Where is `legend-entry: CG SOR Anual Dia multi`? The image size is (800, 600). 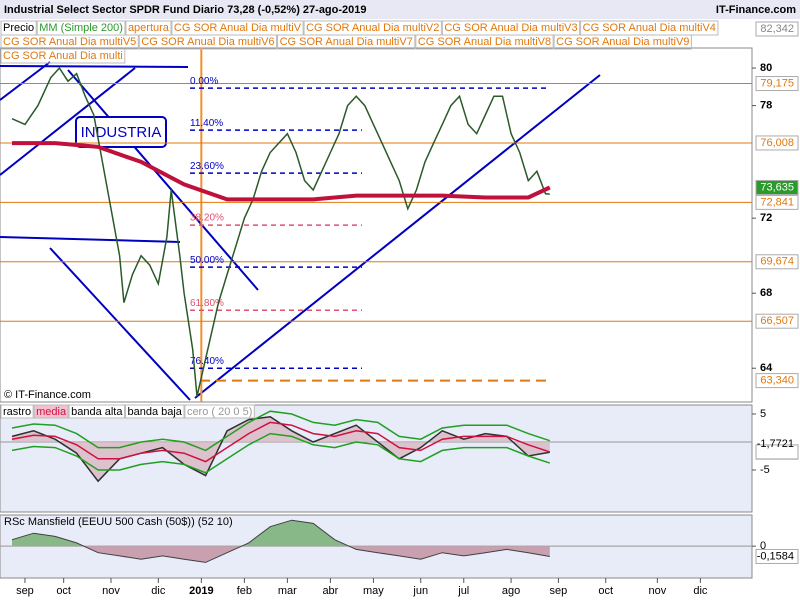 legend-entry: CG SOR Anual Dia multi is located at coordinates (63, 56).